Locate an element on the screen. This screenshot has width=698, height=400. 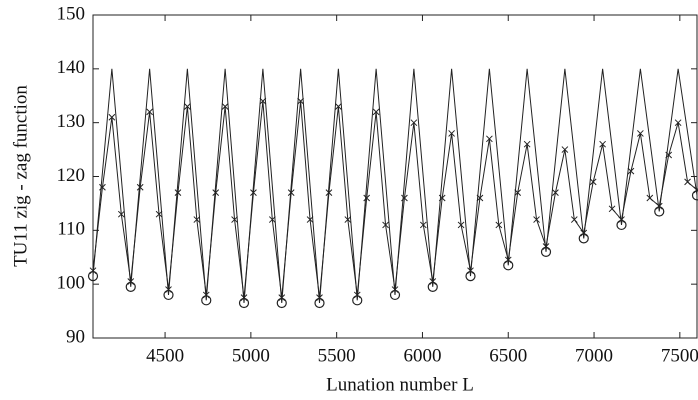
x-tick-label: 6000 is located at coordinates (422, 355).